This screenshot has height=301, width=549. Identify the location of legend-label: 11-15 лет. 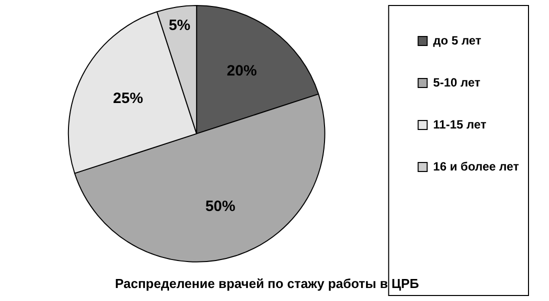
(460, 124).